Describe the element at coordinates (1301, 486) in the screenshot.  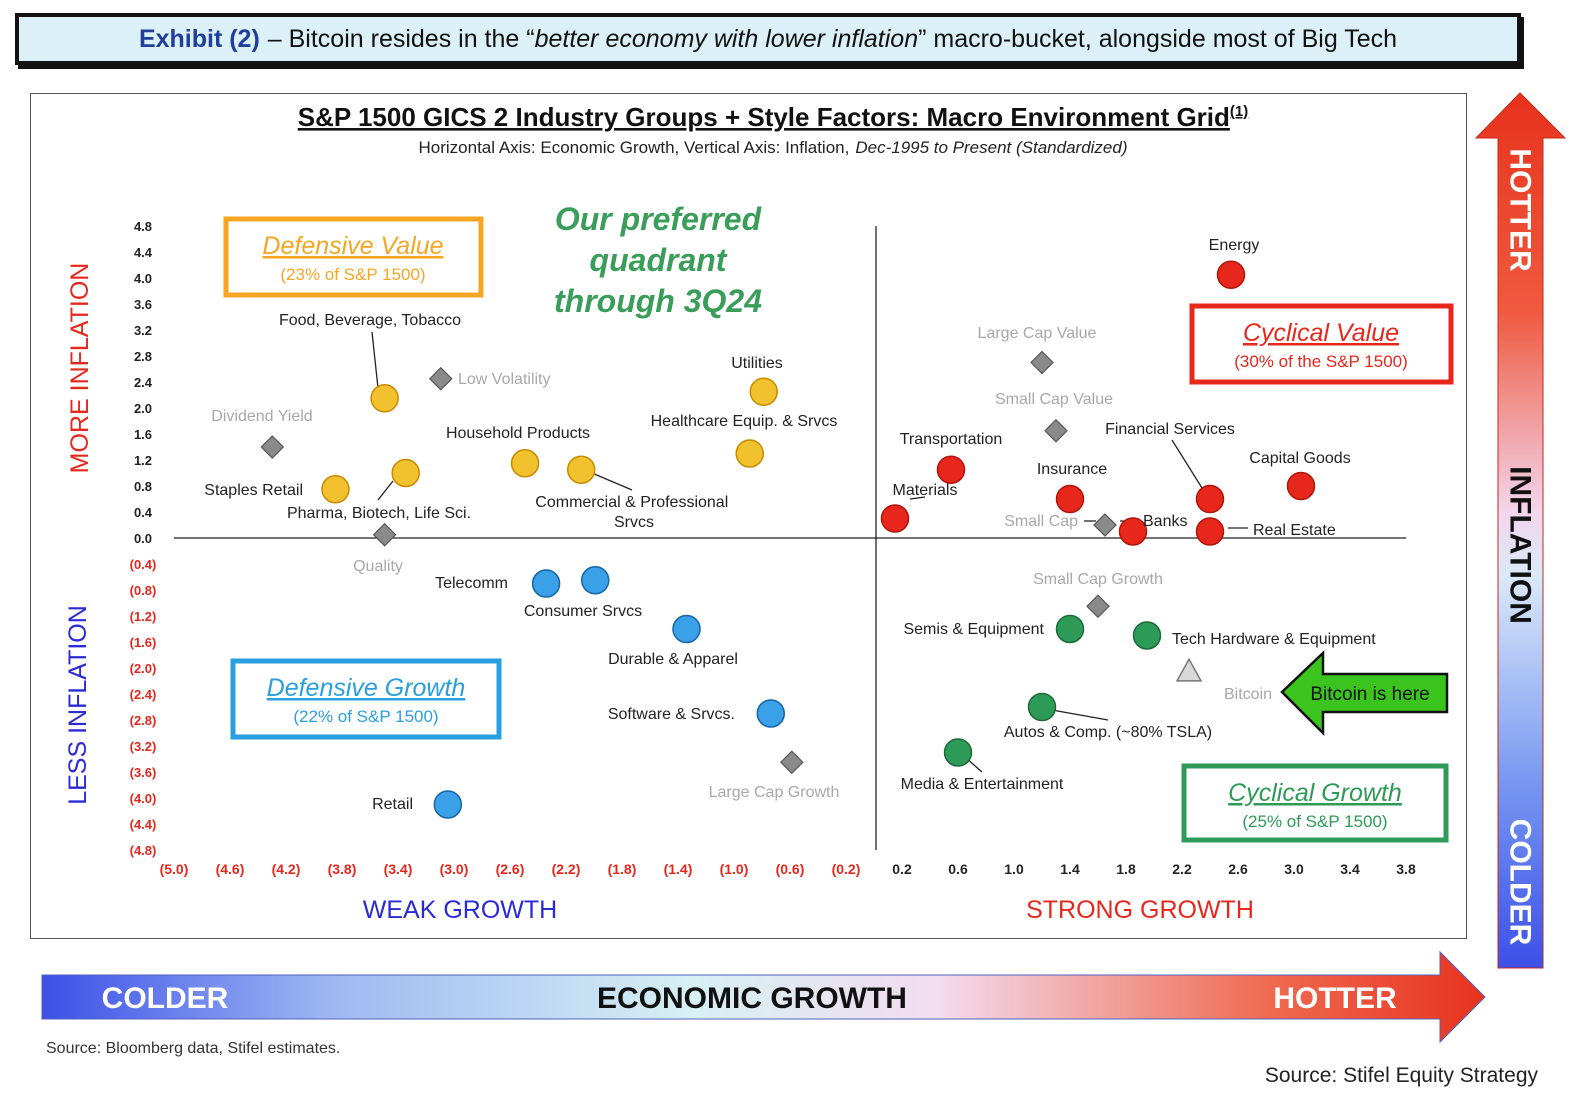
I see `point-capital-goods` at that location.